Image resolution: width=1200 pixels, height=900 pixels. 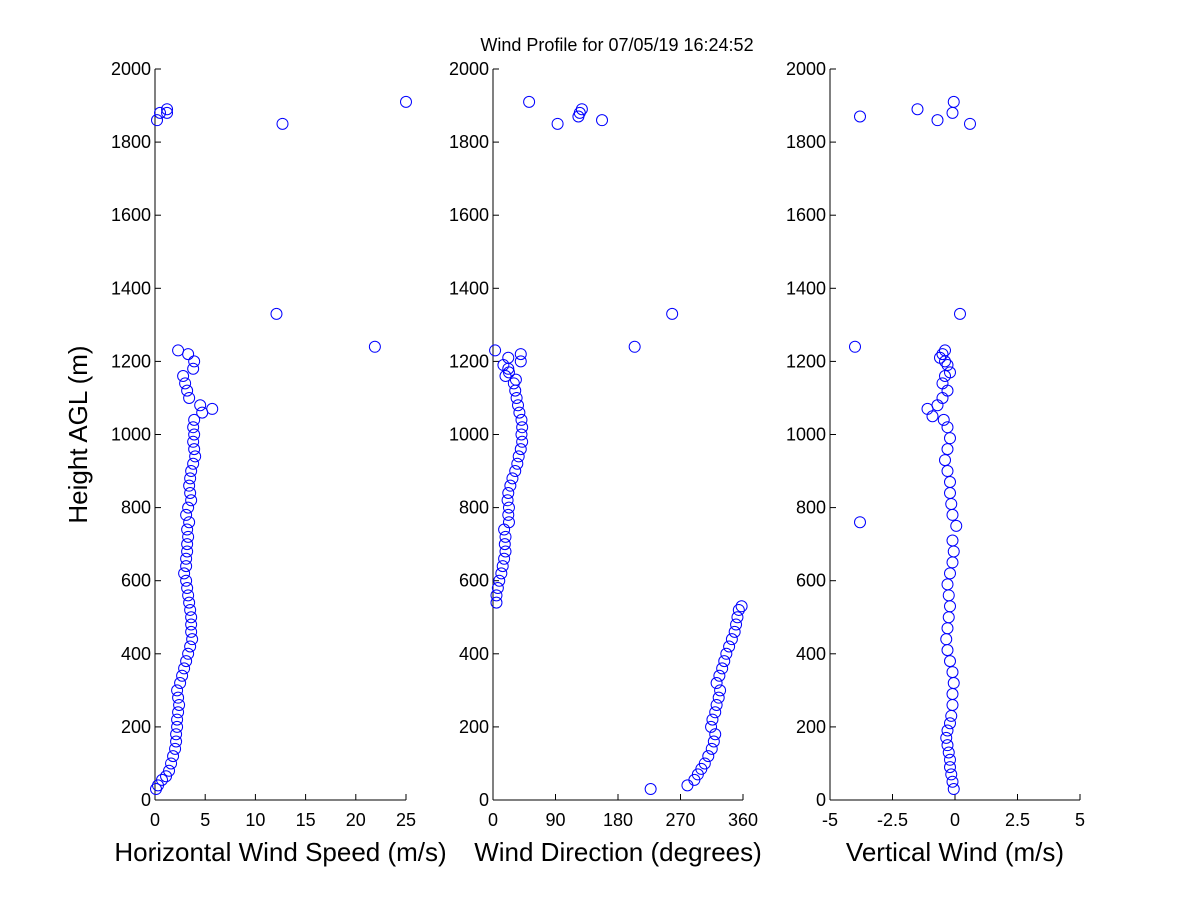 I want to click on vertical-y-tick-label: 200, so click(x=811, y=727).